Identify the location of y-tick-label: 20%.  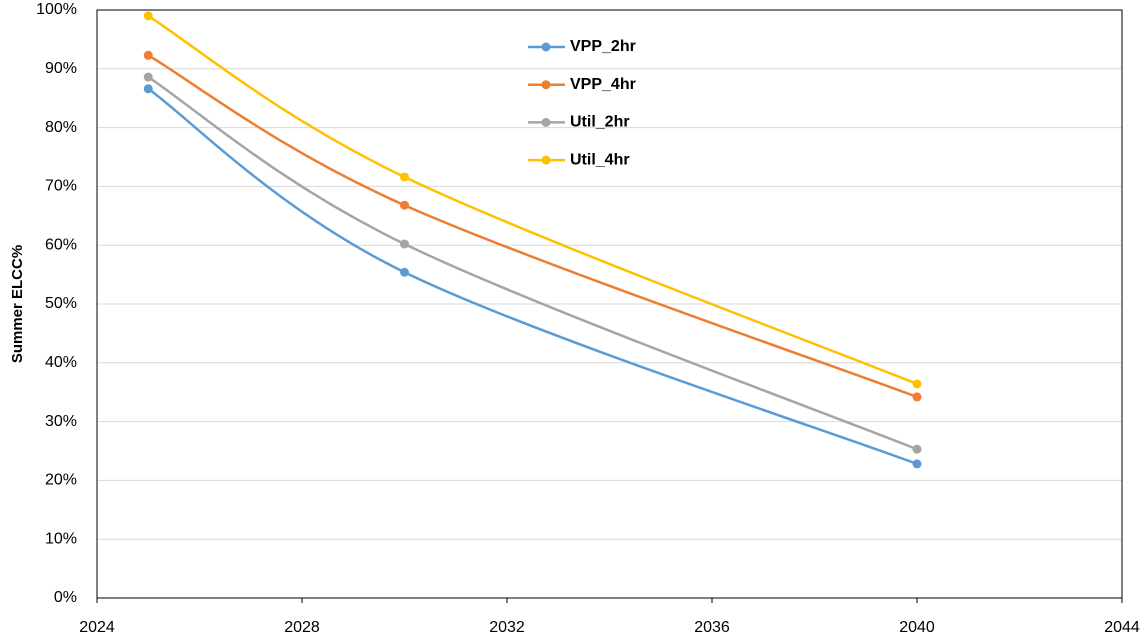
(61, 480).